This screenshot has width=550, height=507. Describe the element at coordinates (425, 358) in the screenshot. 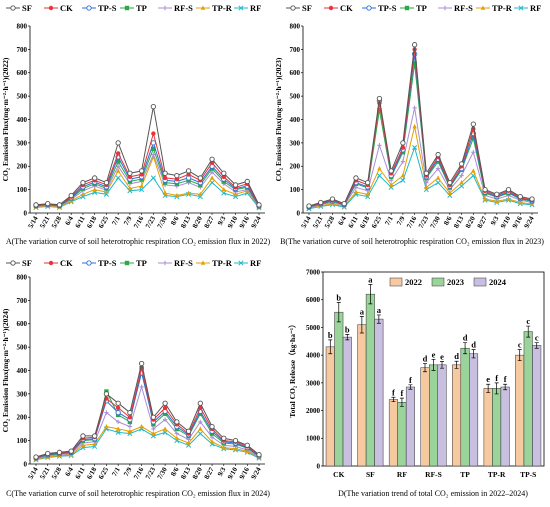

I see `significance-letter: d` at that location.